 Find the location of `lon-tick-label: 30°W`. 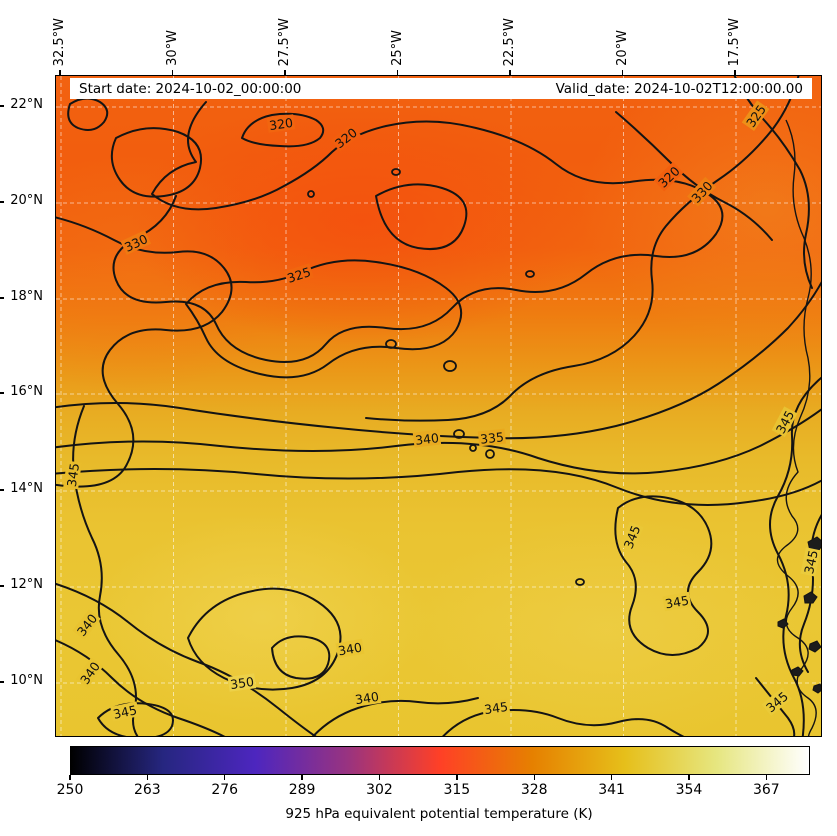

lon-tick-label: 30°W is located at coordinates (172, 48).